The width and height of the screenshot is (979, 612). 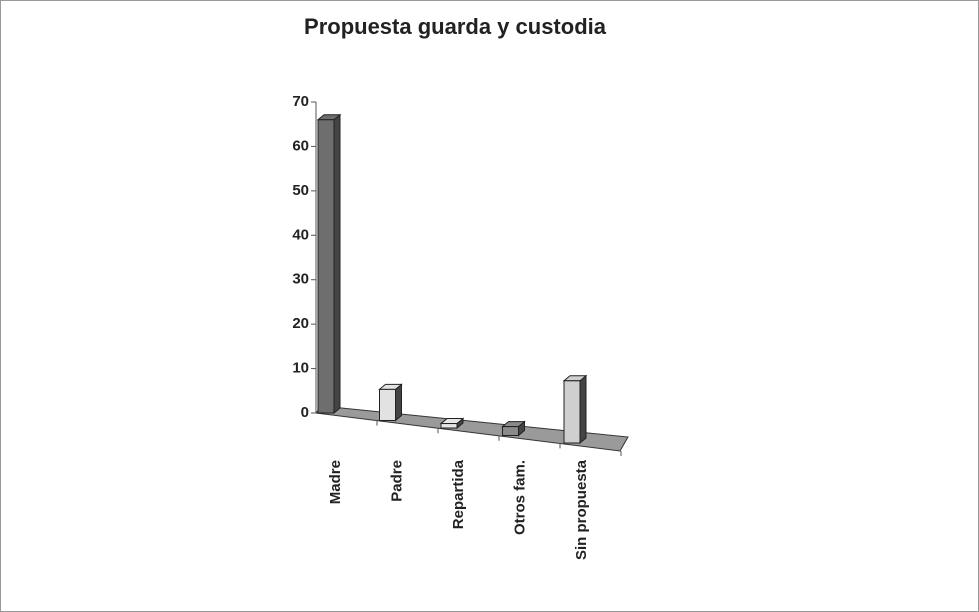 What do you see at coordinates (300, 323) in the screenshot?
I see `y-tick-label: 20` at bounding box center [300, 323].